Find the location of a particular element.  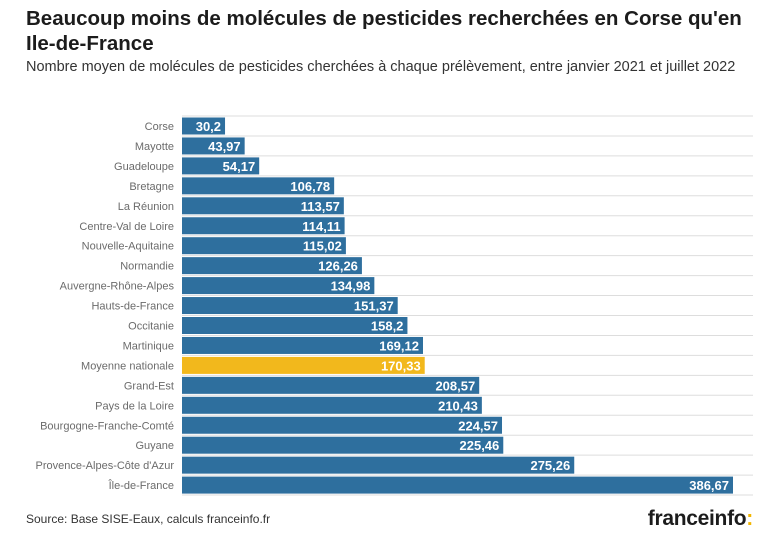

category-label: Occitanie is located at coordinates (151, 327).